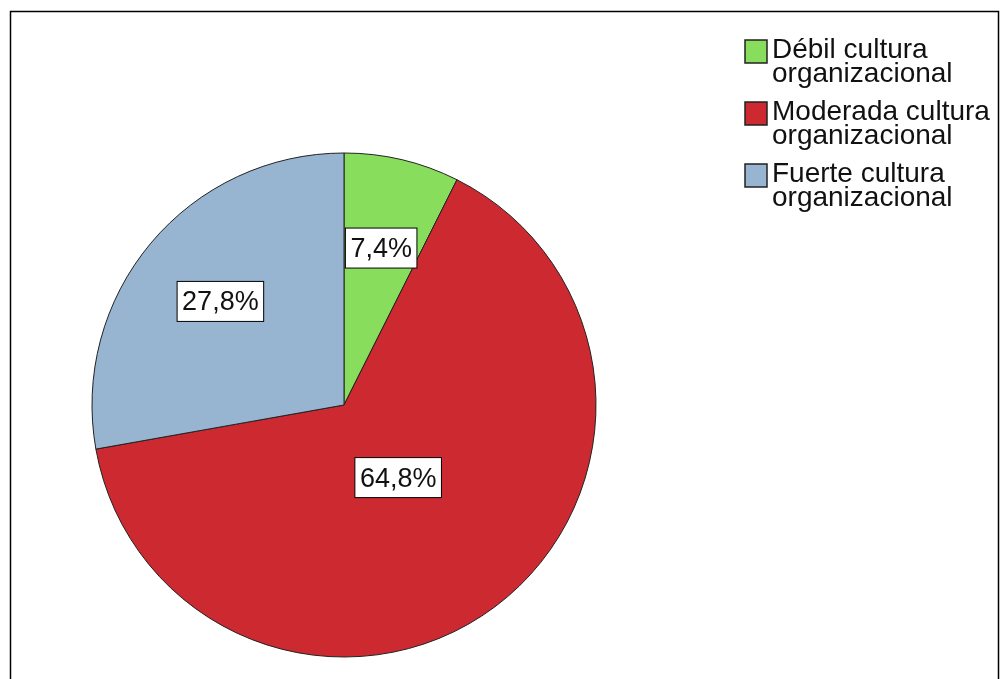 The width and height of the screenshot is (1002, 679). Describe the element at coordinates (220, 301) in the screenshot. I see `data-label: 27,8%` at that location.